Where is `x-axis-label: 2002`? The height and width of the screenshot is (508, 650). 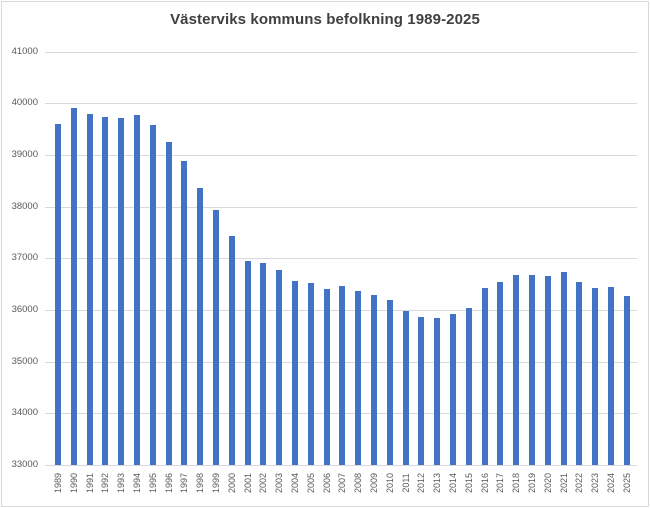 x-axis-label: 2002 is located at coordinates (263, 483).